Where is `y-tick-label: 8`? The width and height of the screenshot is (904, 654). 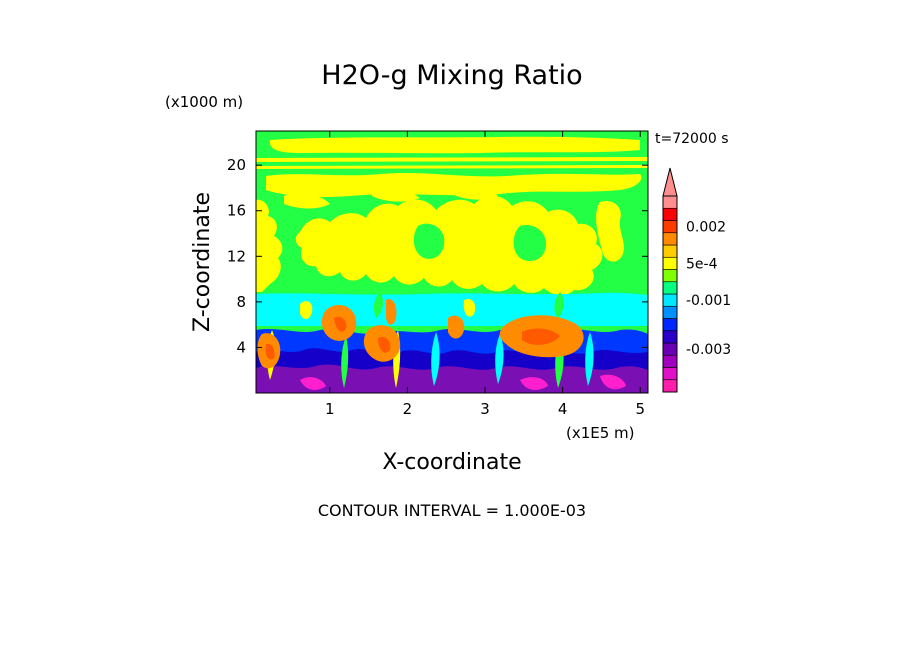 y-tick-label: 8 is located at coordinates (241, 302).